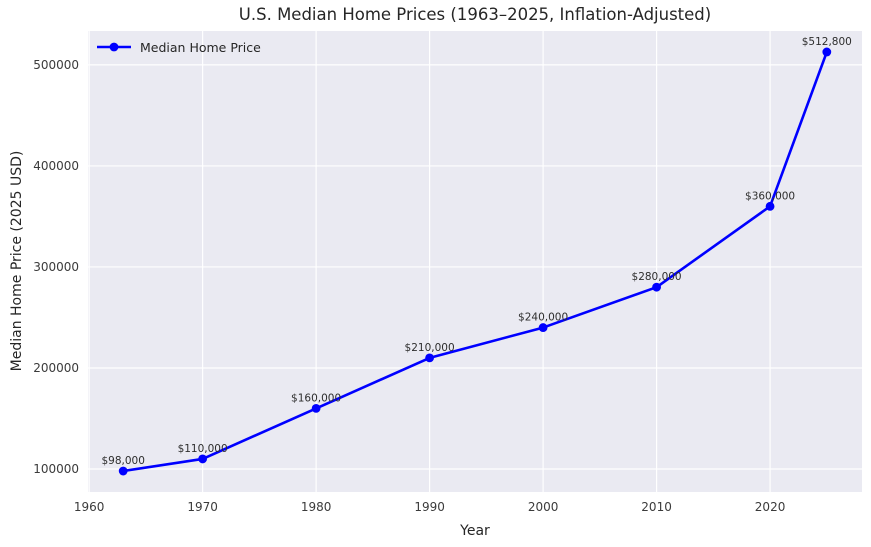 The width and height of the screenshot is (871, 547). I want to click on y-tick-label: 300000, so click(56, 267).